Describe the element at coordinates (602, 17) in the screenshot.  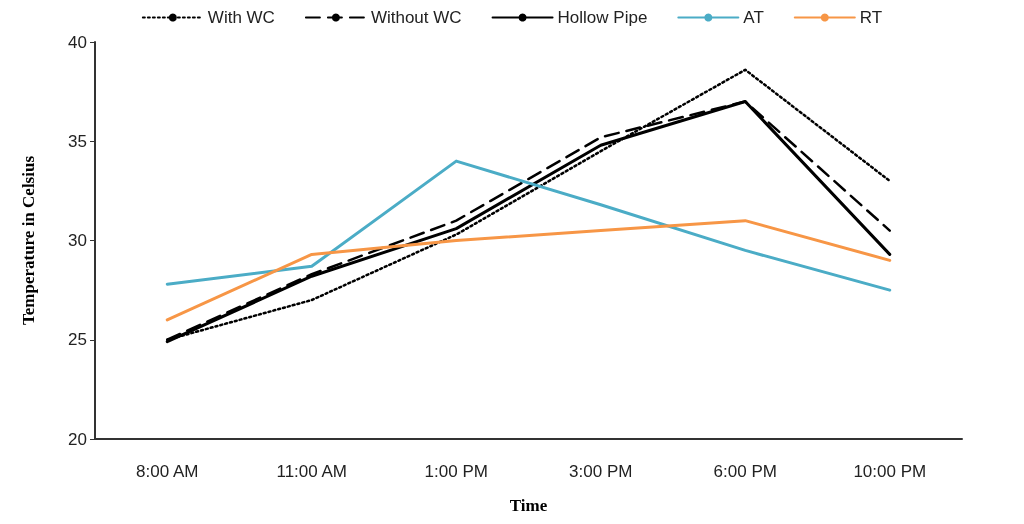
I see `legend-label: Hollow Pipe` at that location.